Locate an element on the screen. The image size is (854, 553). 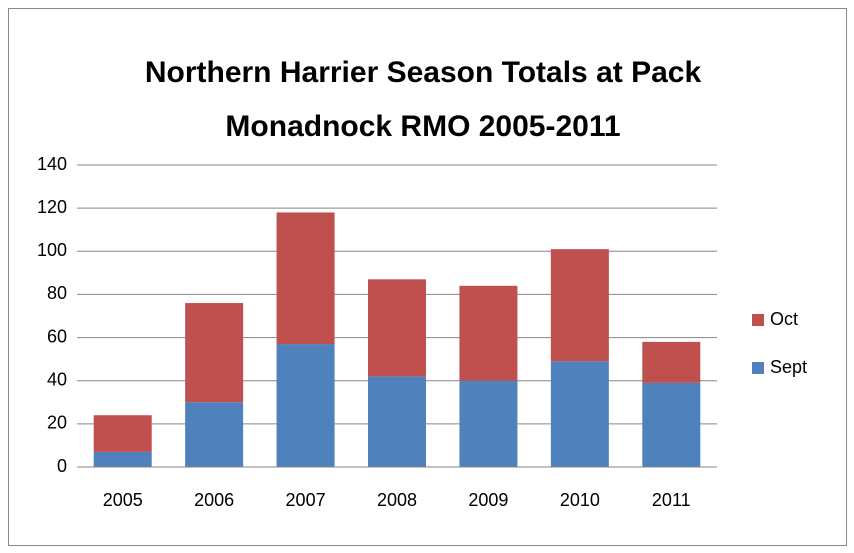
x-tick-label: 2011 is located at coordinates (671, 500).